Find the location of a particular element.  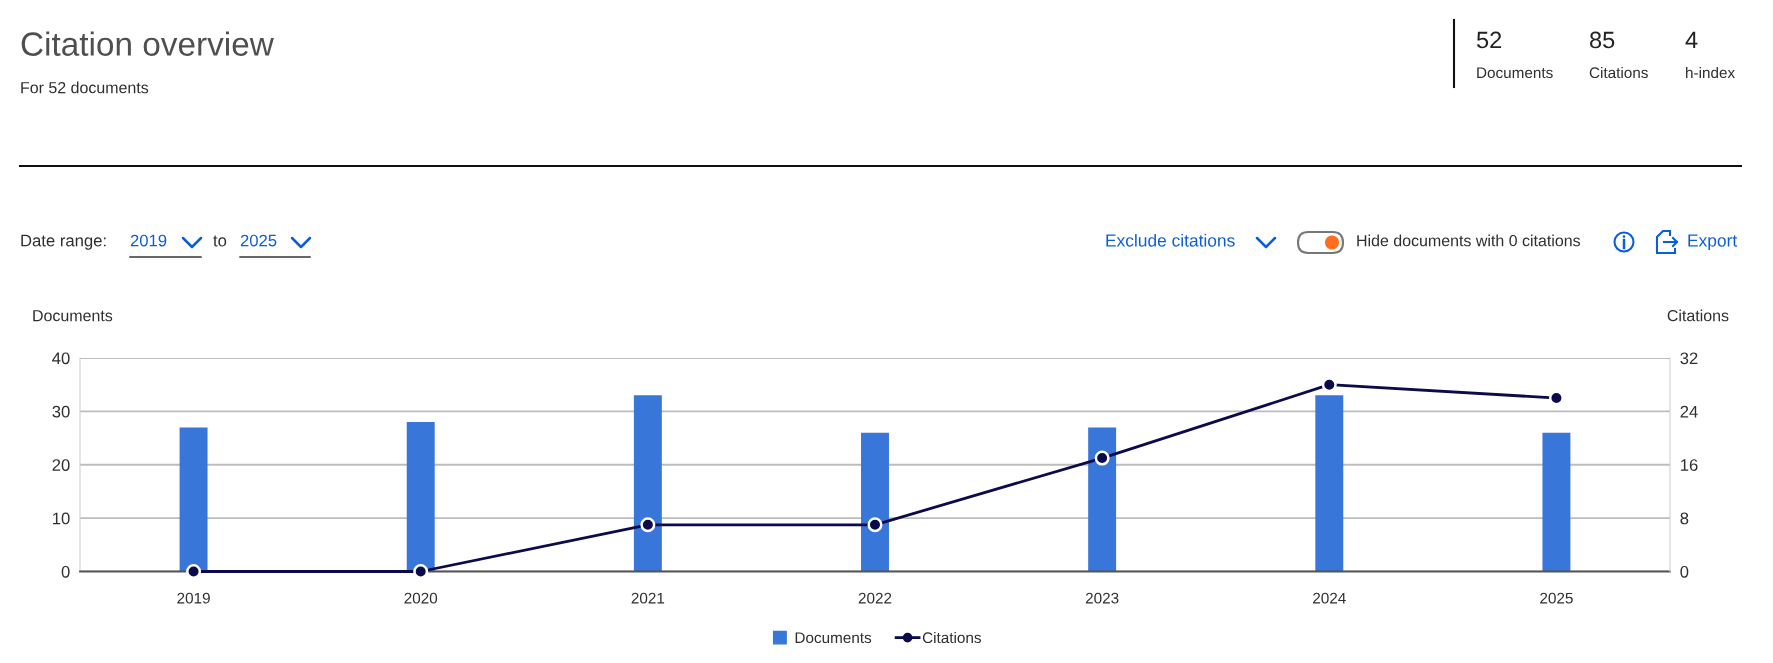

text: Exclude citations is located at coordinates (1170, 240).